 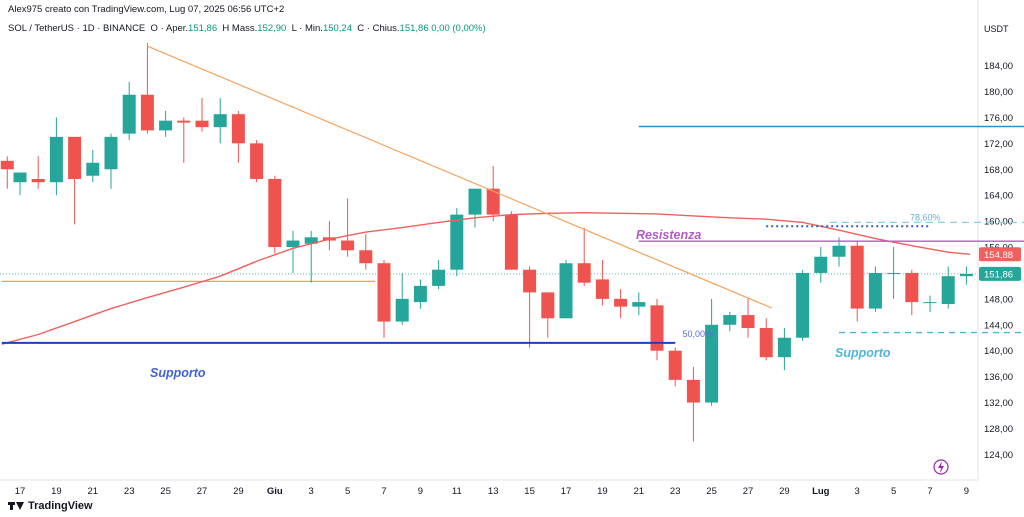 What do you see at coordinates (77, 28) in the screenshot?
I see `symbol-label: SOL / TetherUS · 1D · BINANCE` at bounding box center [77, 28].